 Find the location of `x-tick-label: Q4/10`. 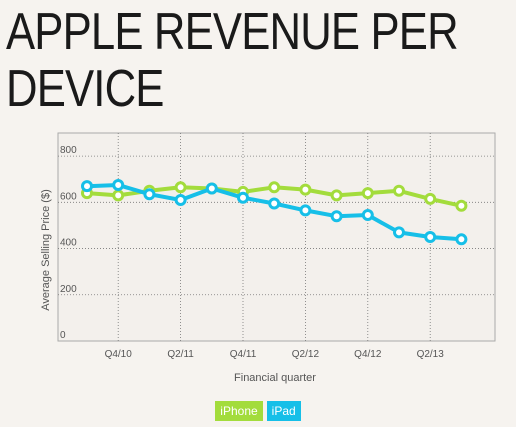

x-tick-label: Q4/10 is located at coordinates (119, 354).